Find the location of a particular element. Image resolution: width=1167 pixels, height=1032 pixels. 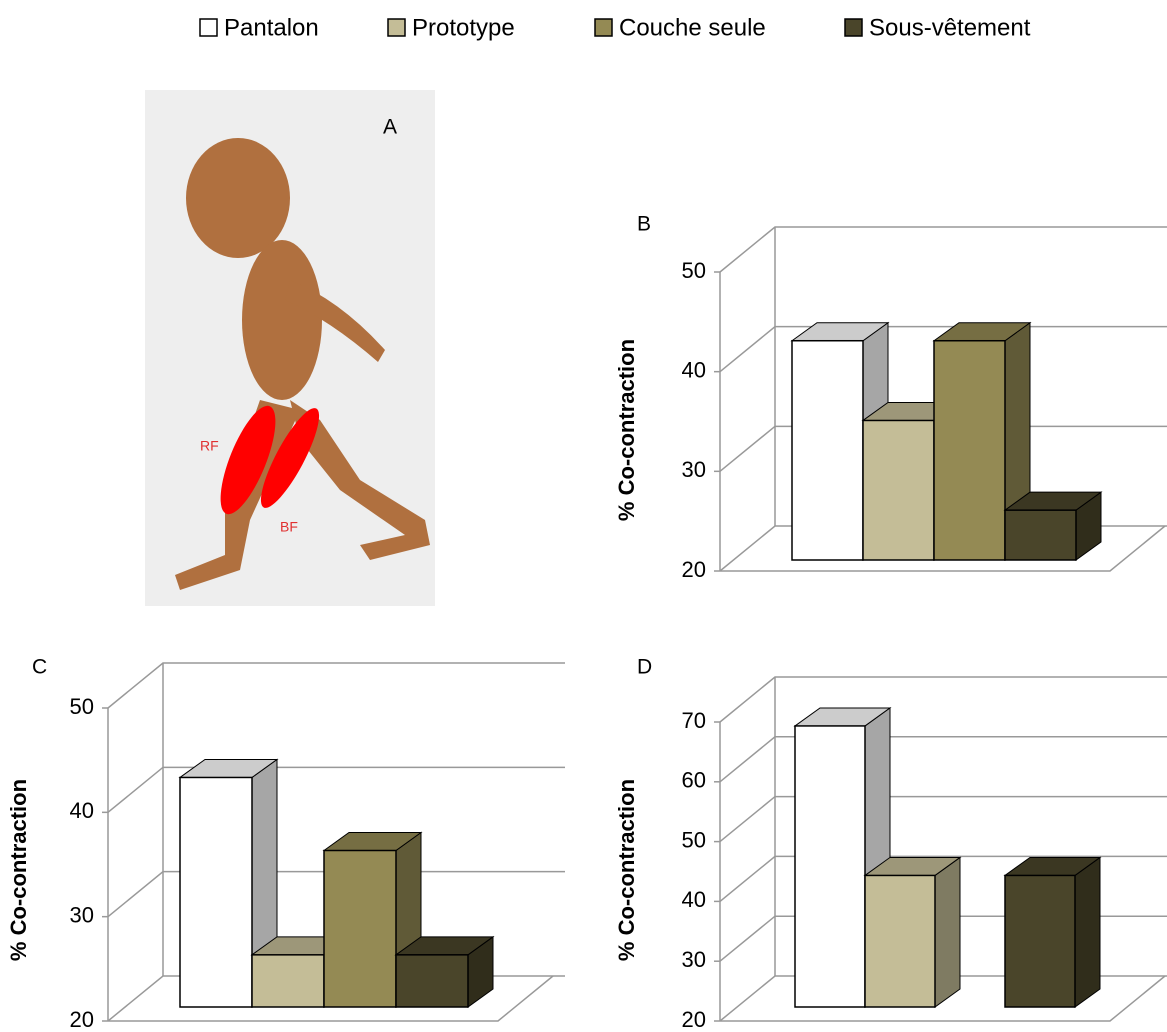

panel-label: C is located at coordinates (39, 667).